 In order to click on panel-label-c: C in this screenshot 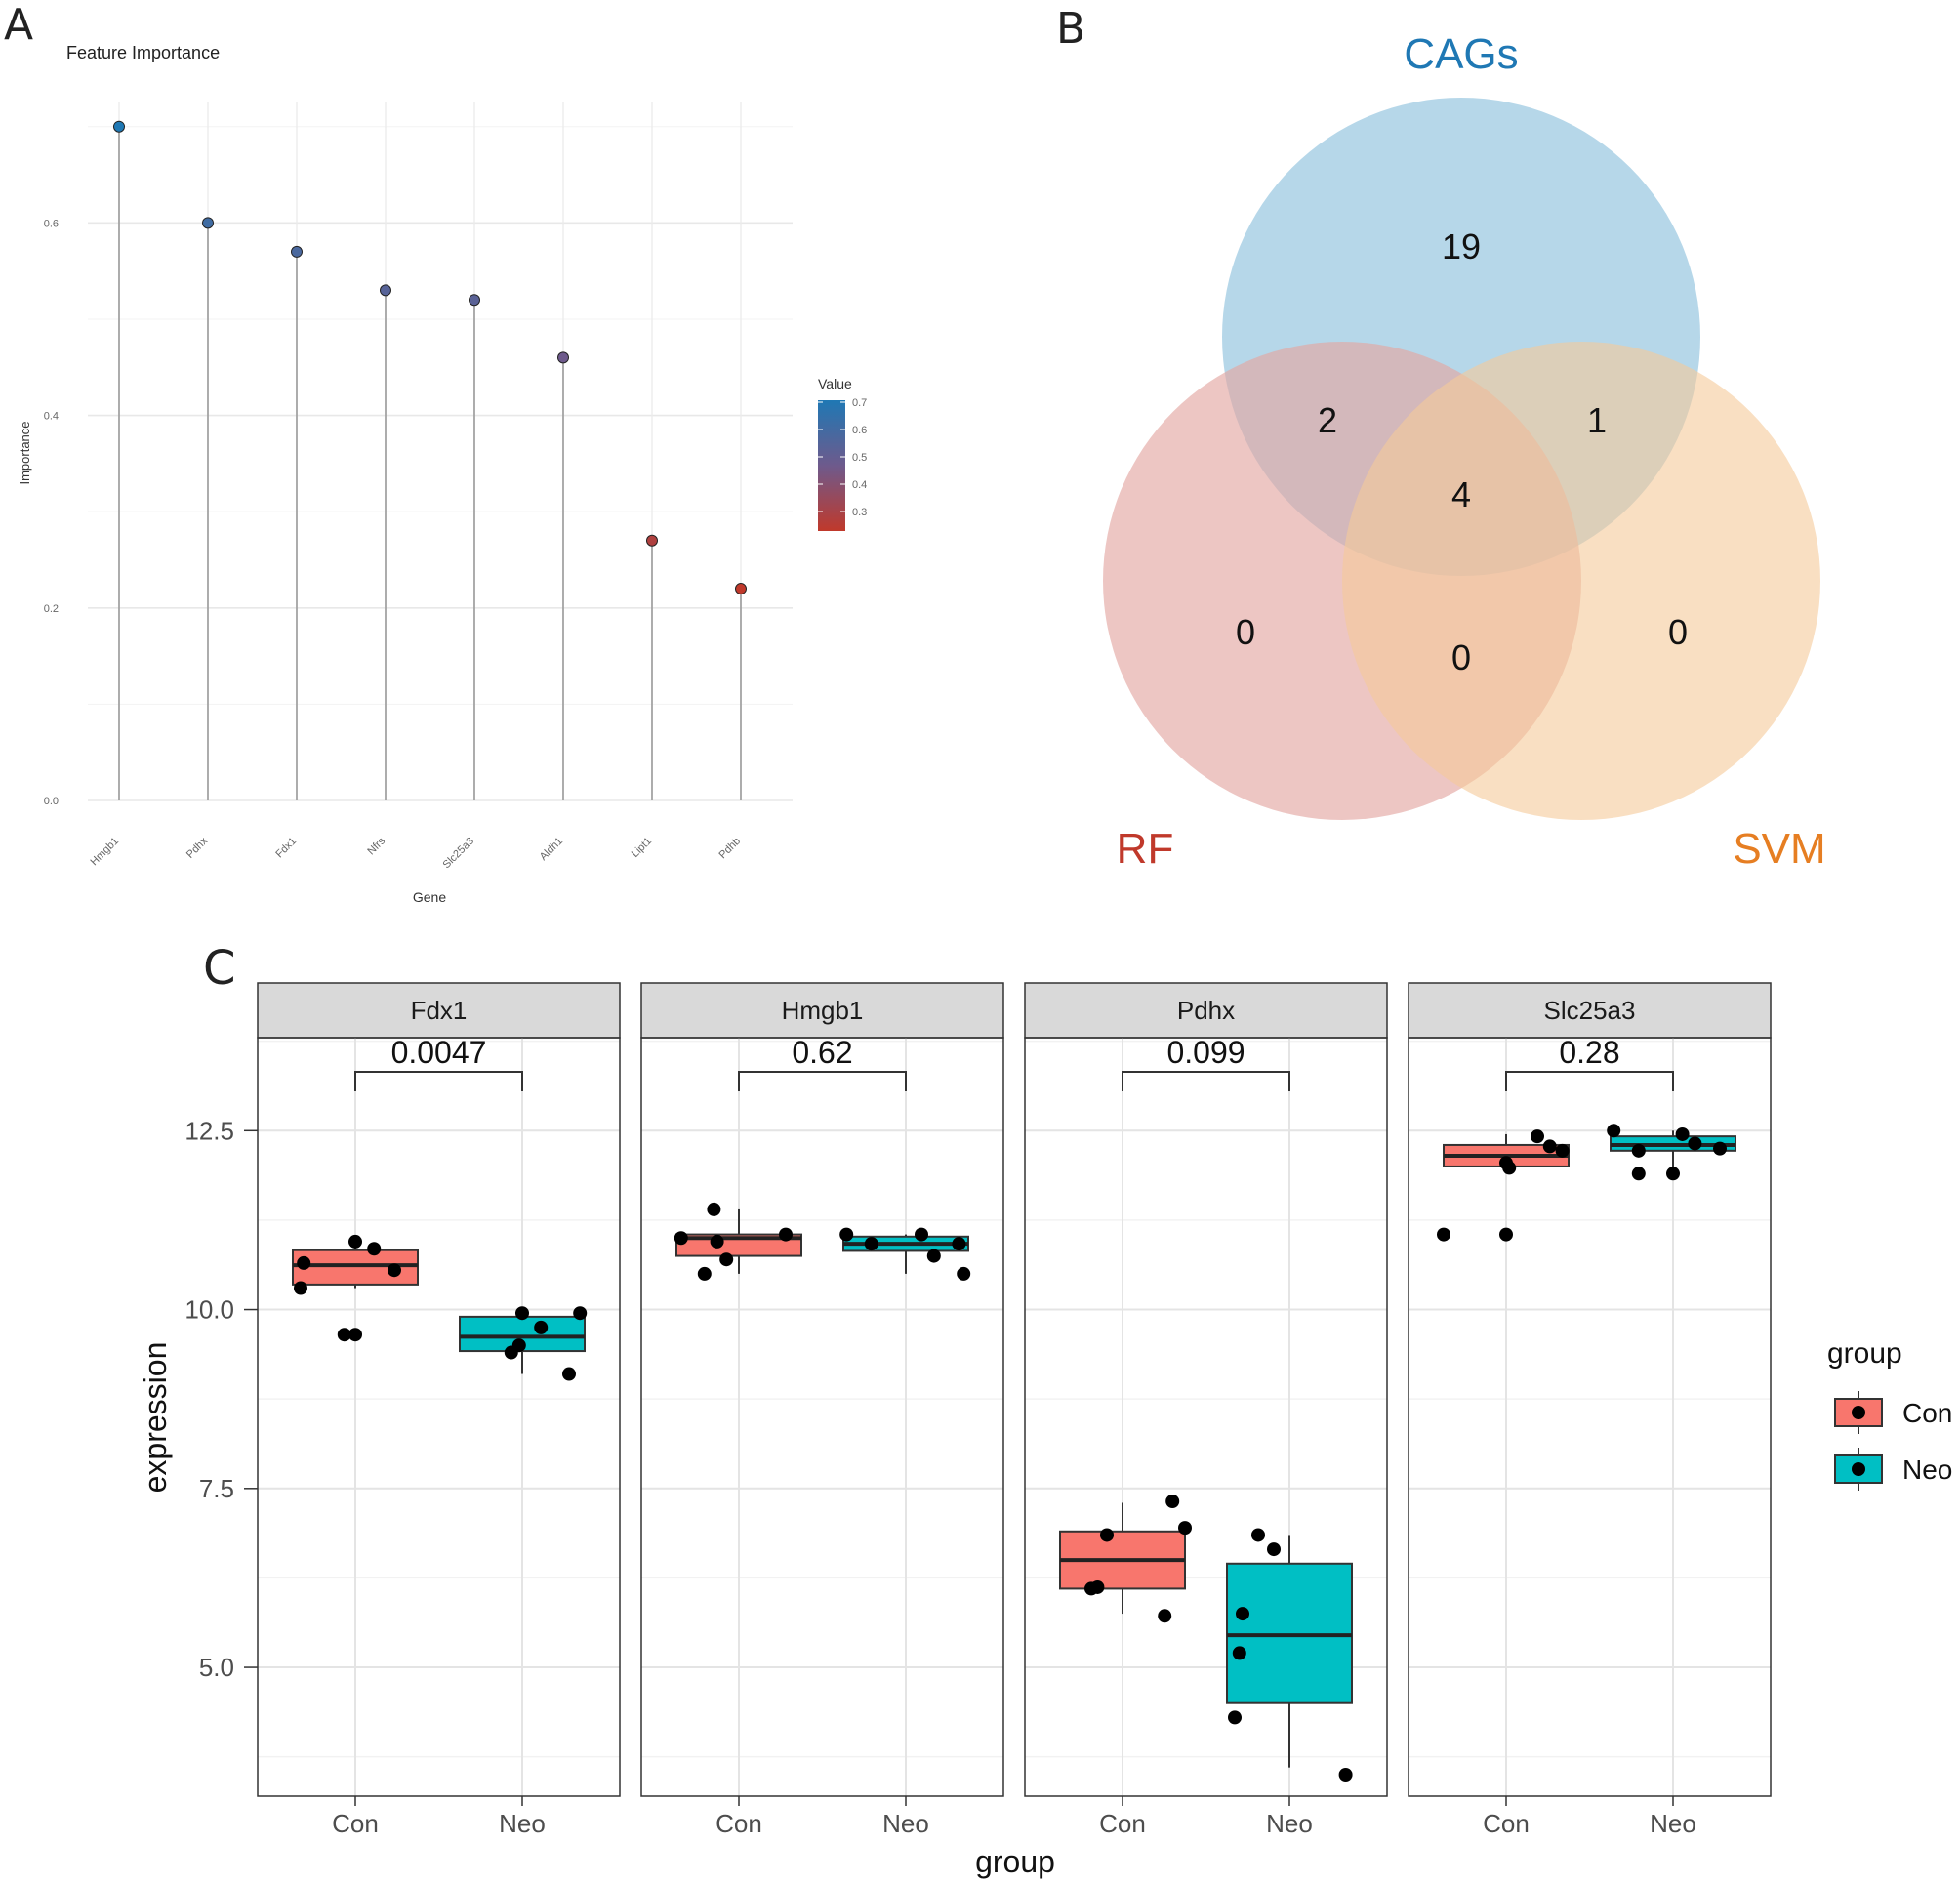, I will do `click(220, 969)`.